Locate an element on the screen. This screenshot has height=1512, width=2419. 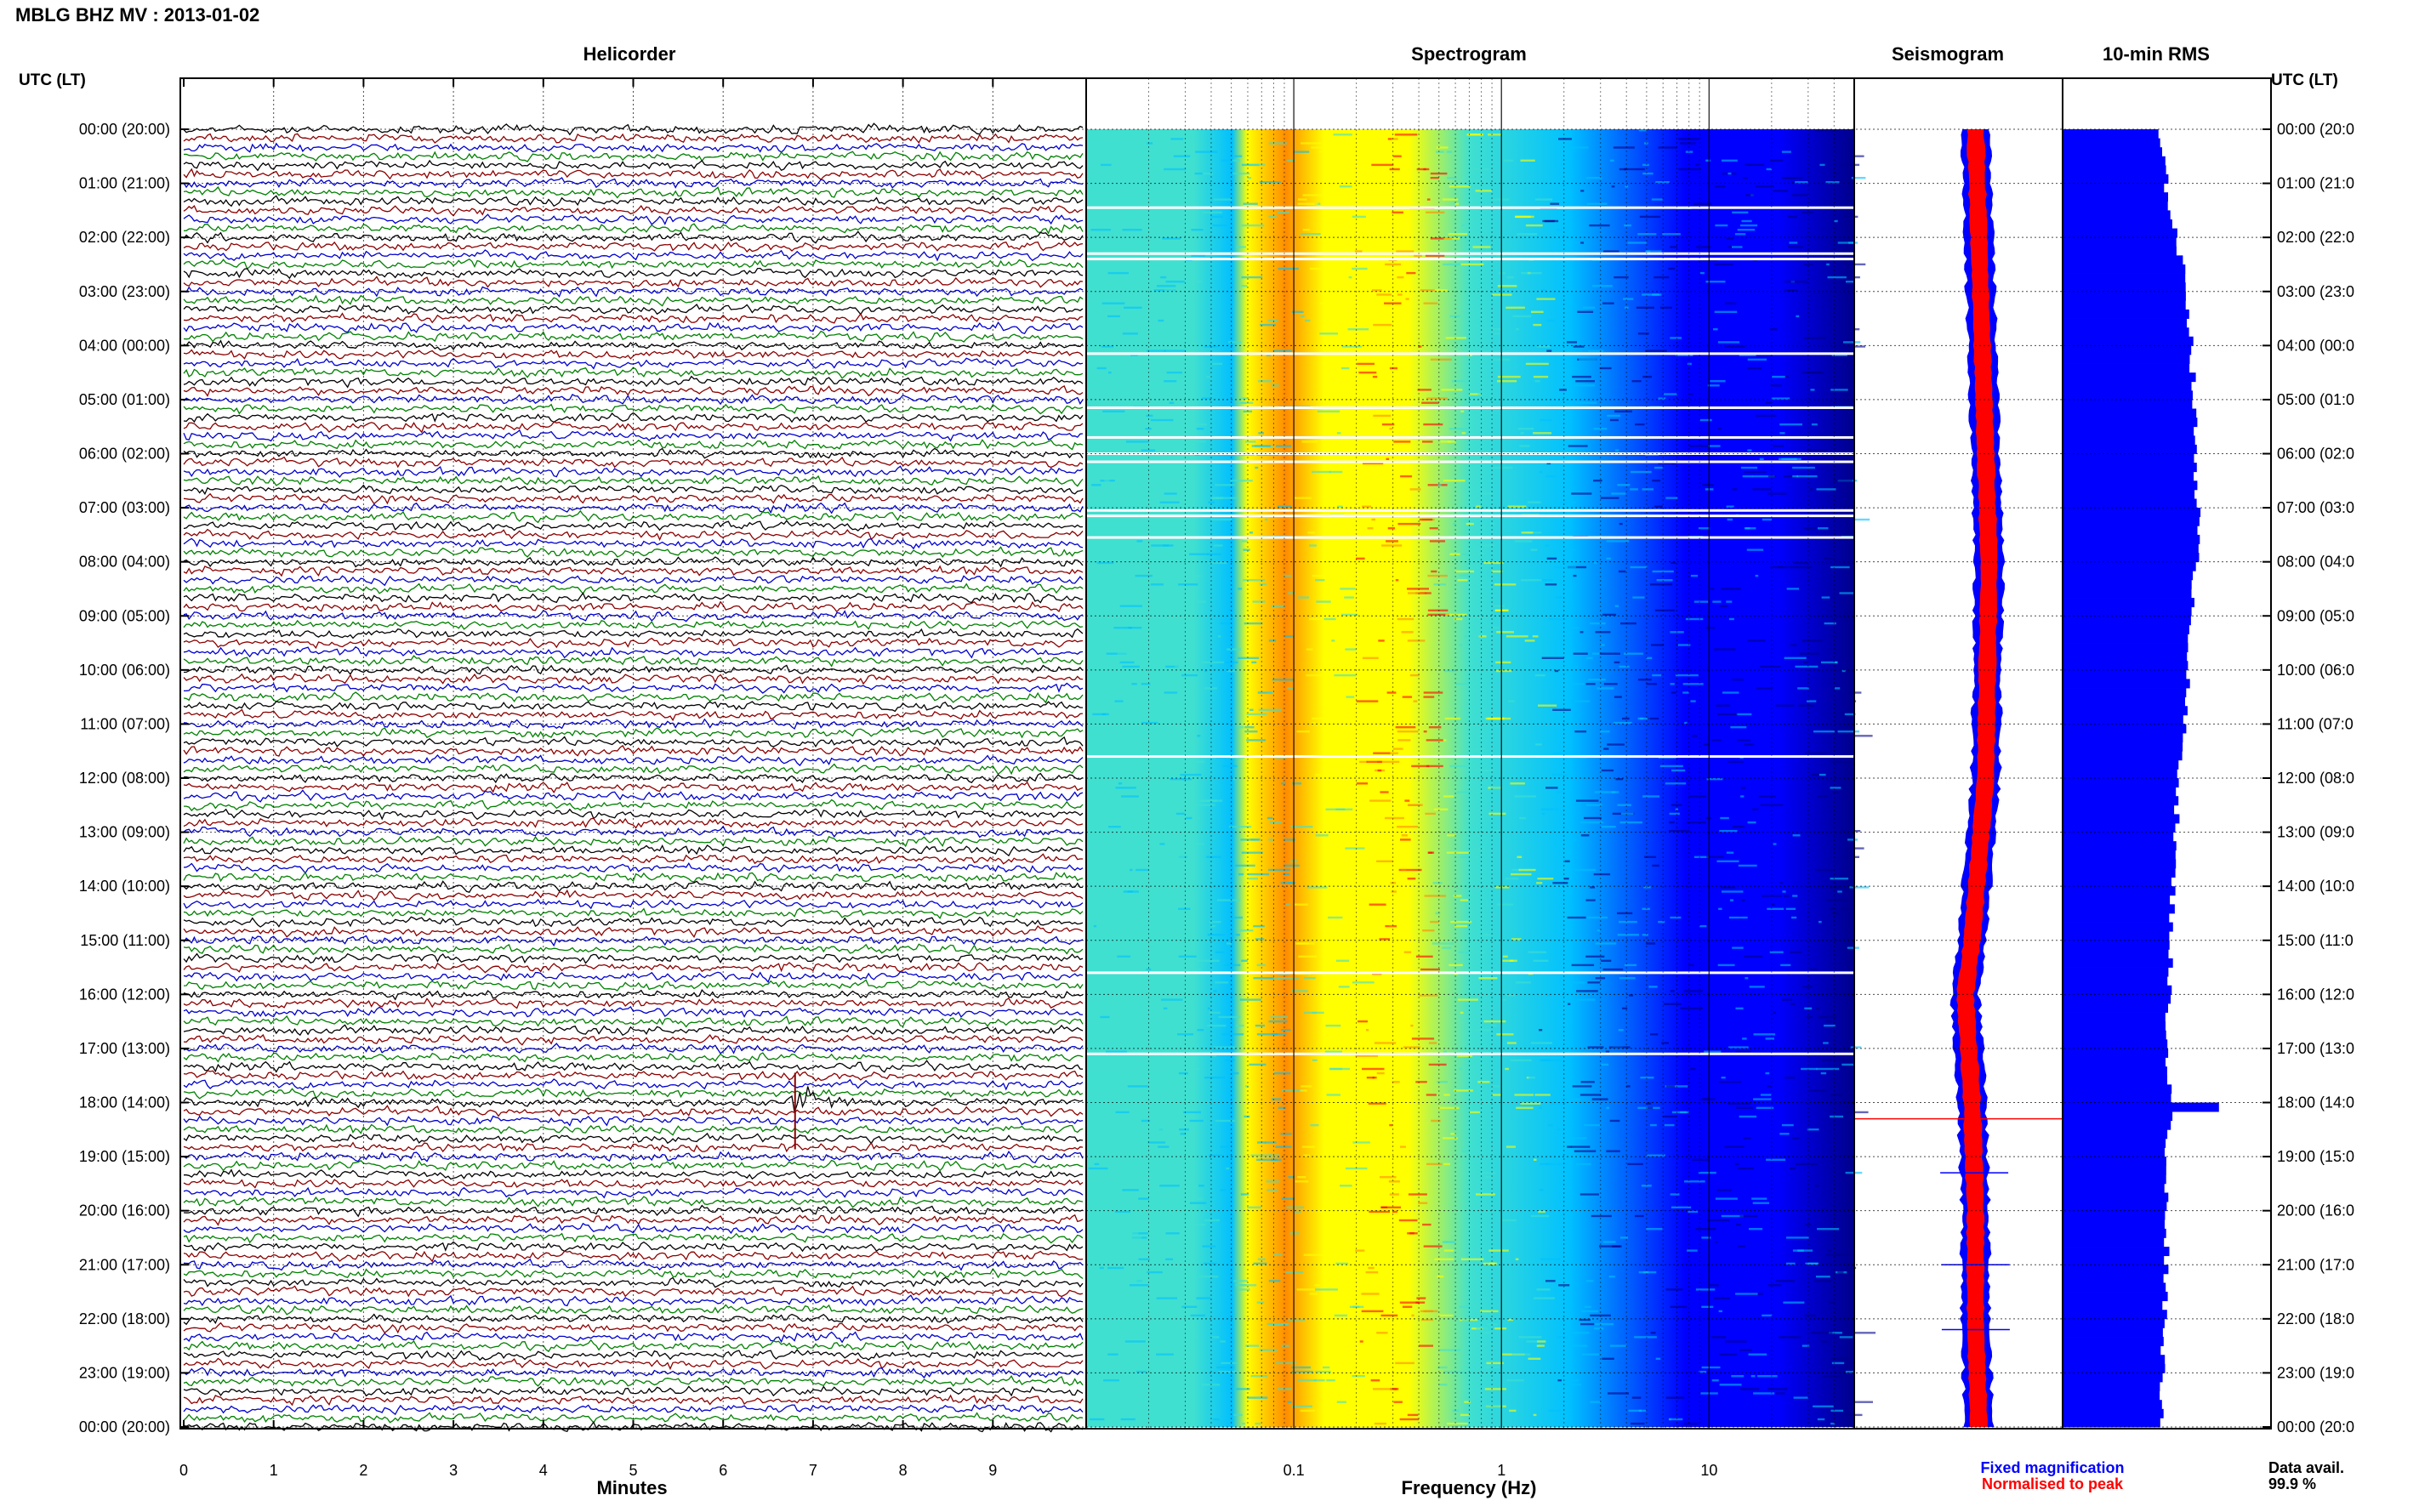
spectrogram-xlabel: Frequency (Hz) is located at coordinates (1469, 1487).